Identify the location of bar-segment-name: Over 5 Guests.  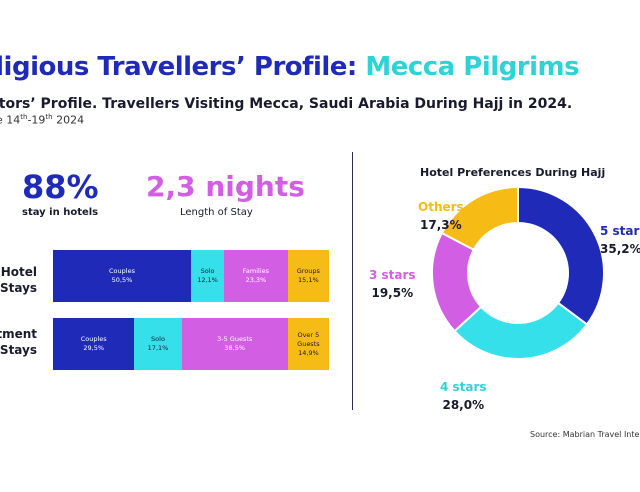
(308, 339).